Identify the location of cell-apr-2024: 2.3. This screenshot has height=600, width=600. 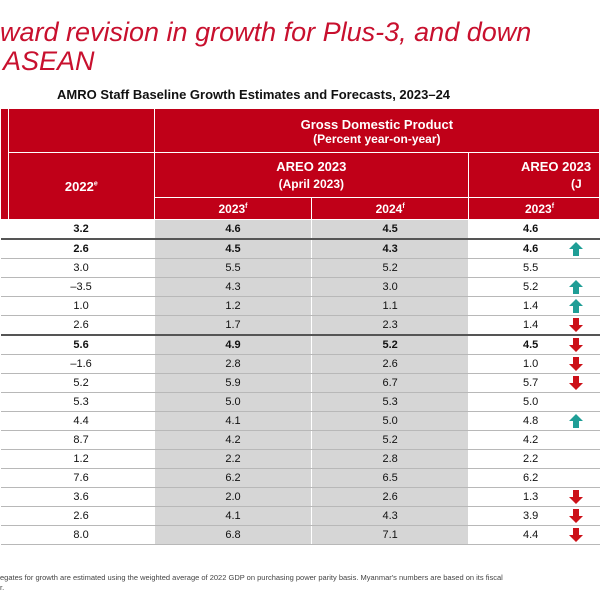
(390, 325).